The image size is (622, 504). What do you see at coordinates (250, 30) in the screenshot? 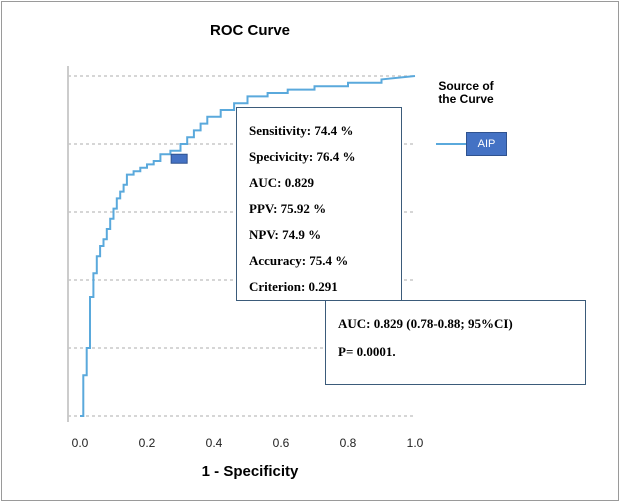
I see `chart-title: ROC Curve` at bounding box center [250, 30].